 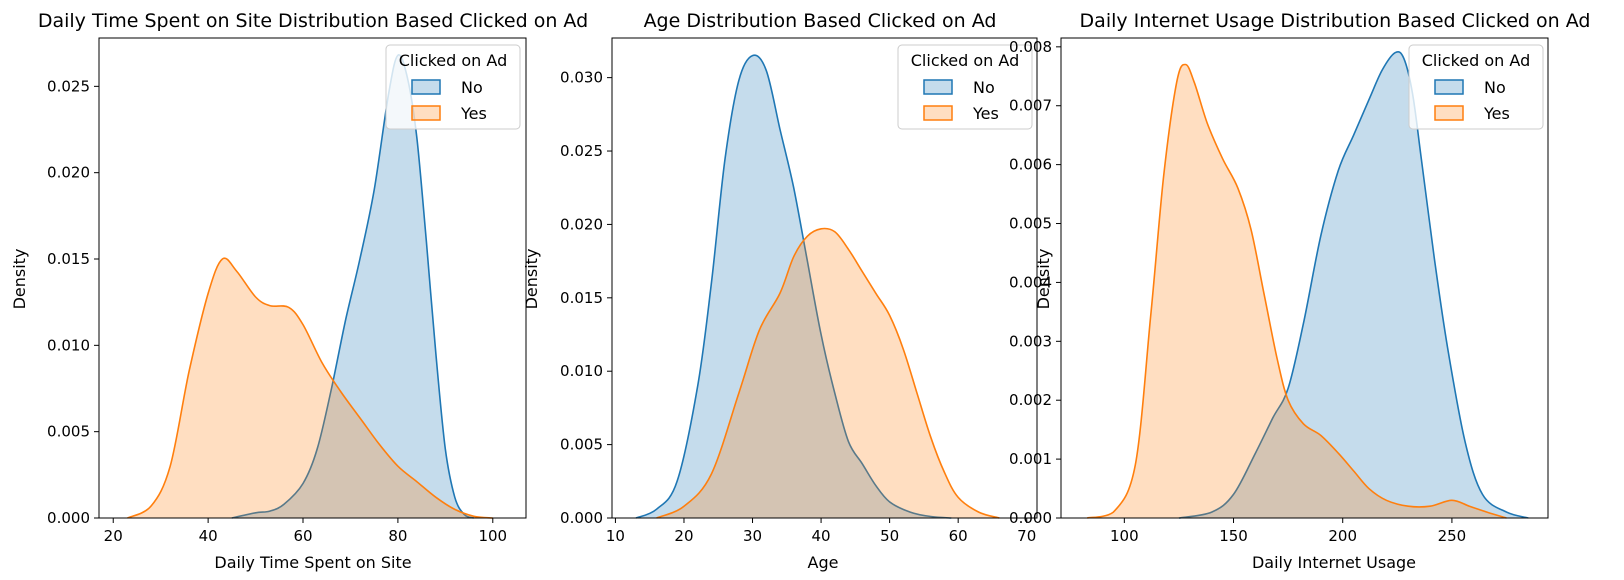 What do you see at coordinates (1233, 536) in the screenshot?
I see `x-tick-label: 150` at bounding box center [1233, 536].